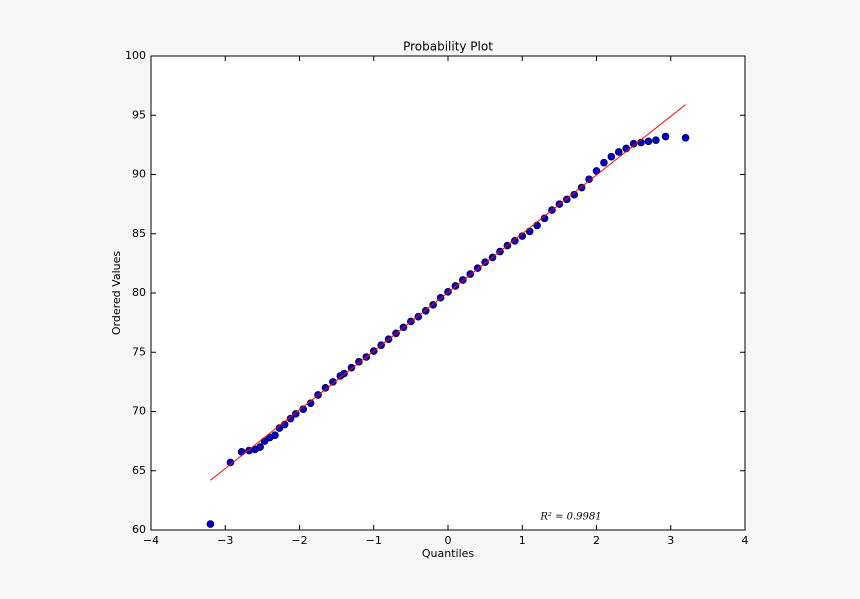 This screenshot has height=599, width=860. Describe the element at coordinates (522, 540) in the screenshot. I see `x-tick-label: 1` at that location.